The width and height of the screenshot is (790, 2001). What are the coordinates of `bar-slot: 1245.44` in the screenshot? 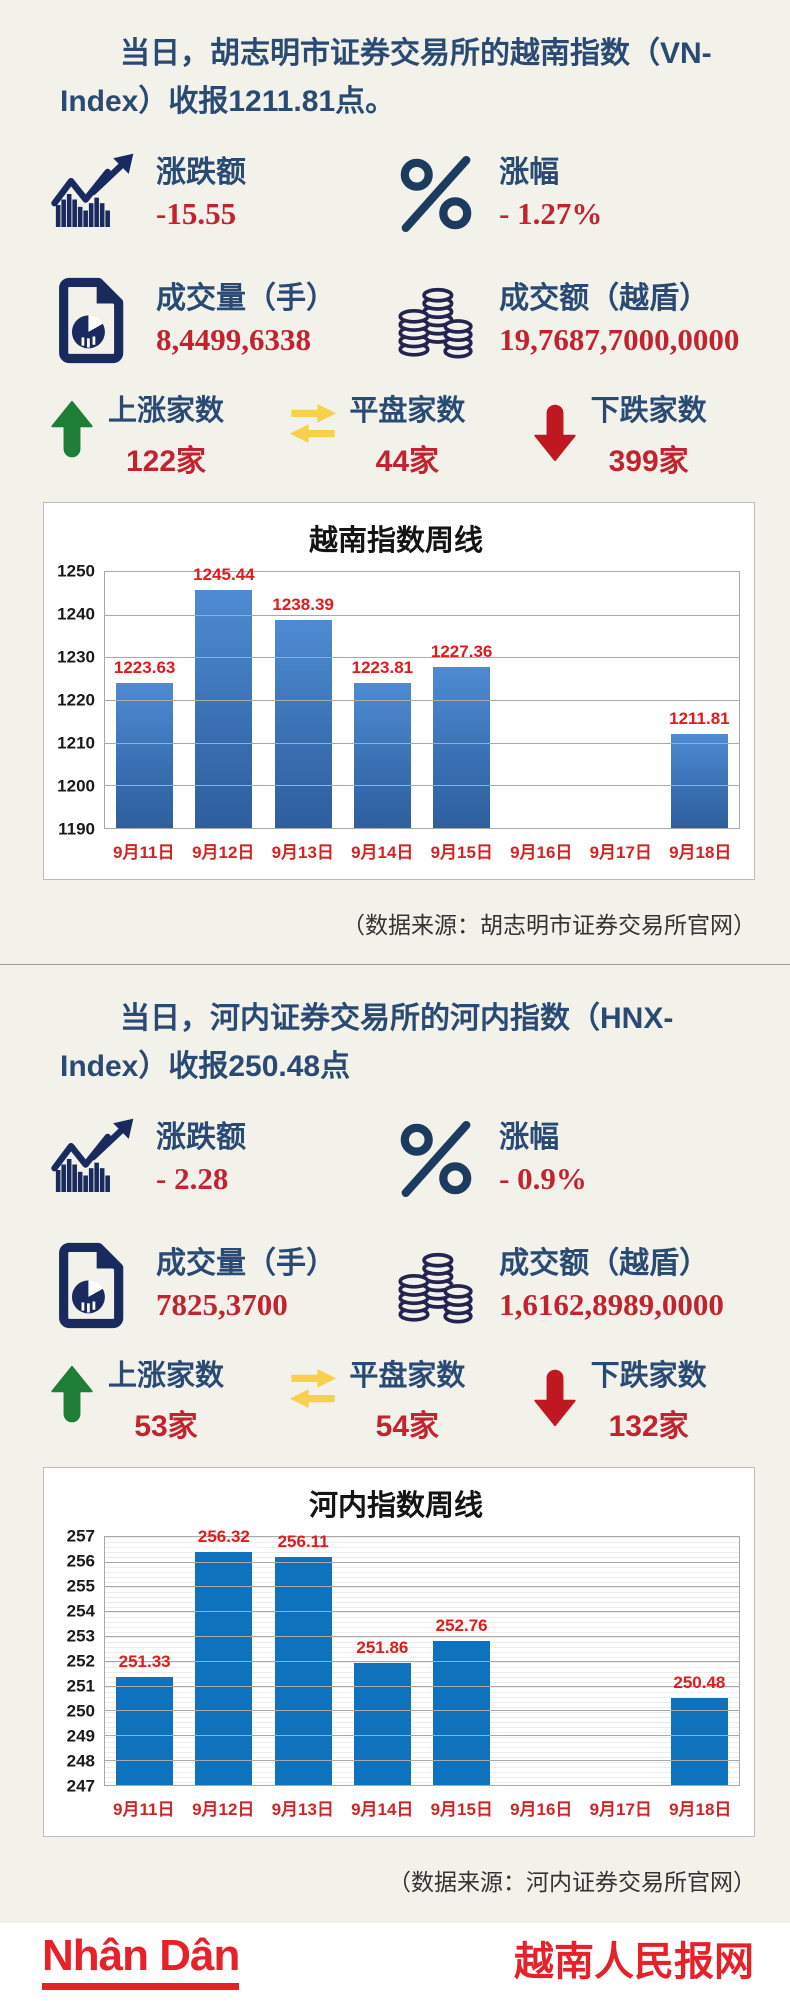 It's located at (223, 696).